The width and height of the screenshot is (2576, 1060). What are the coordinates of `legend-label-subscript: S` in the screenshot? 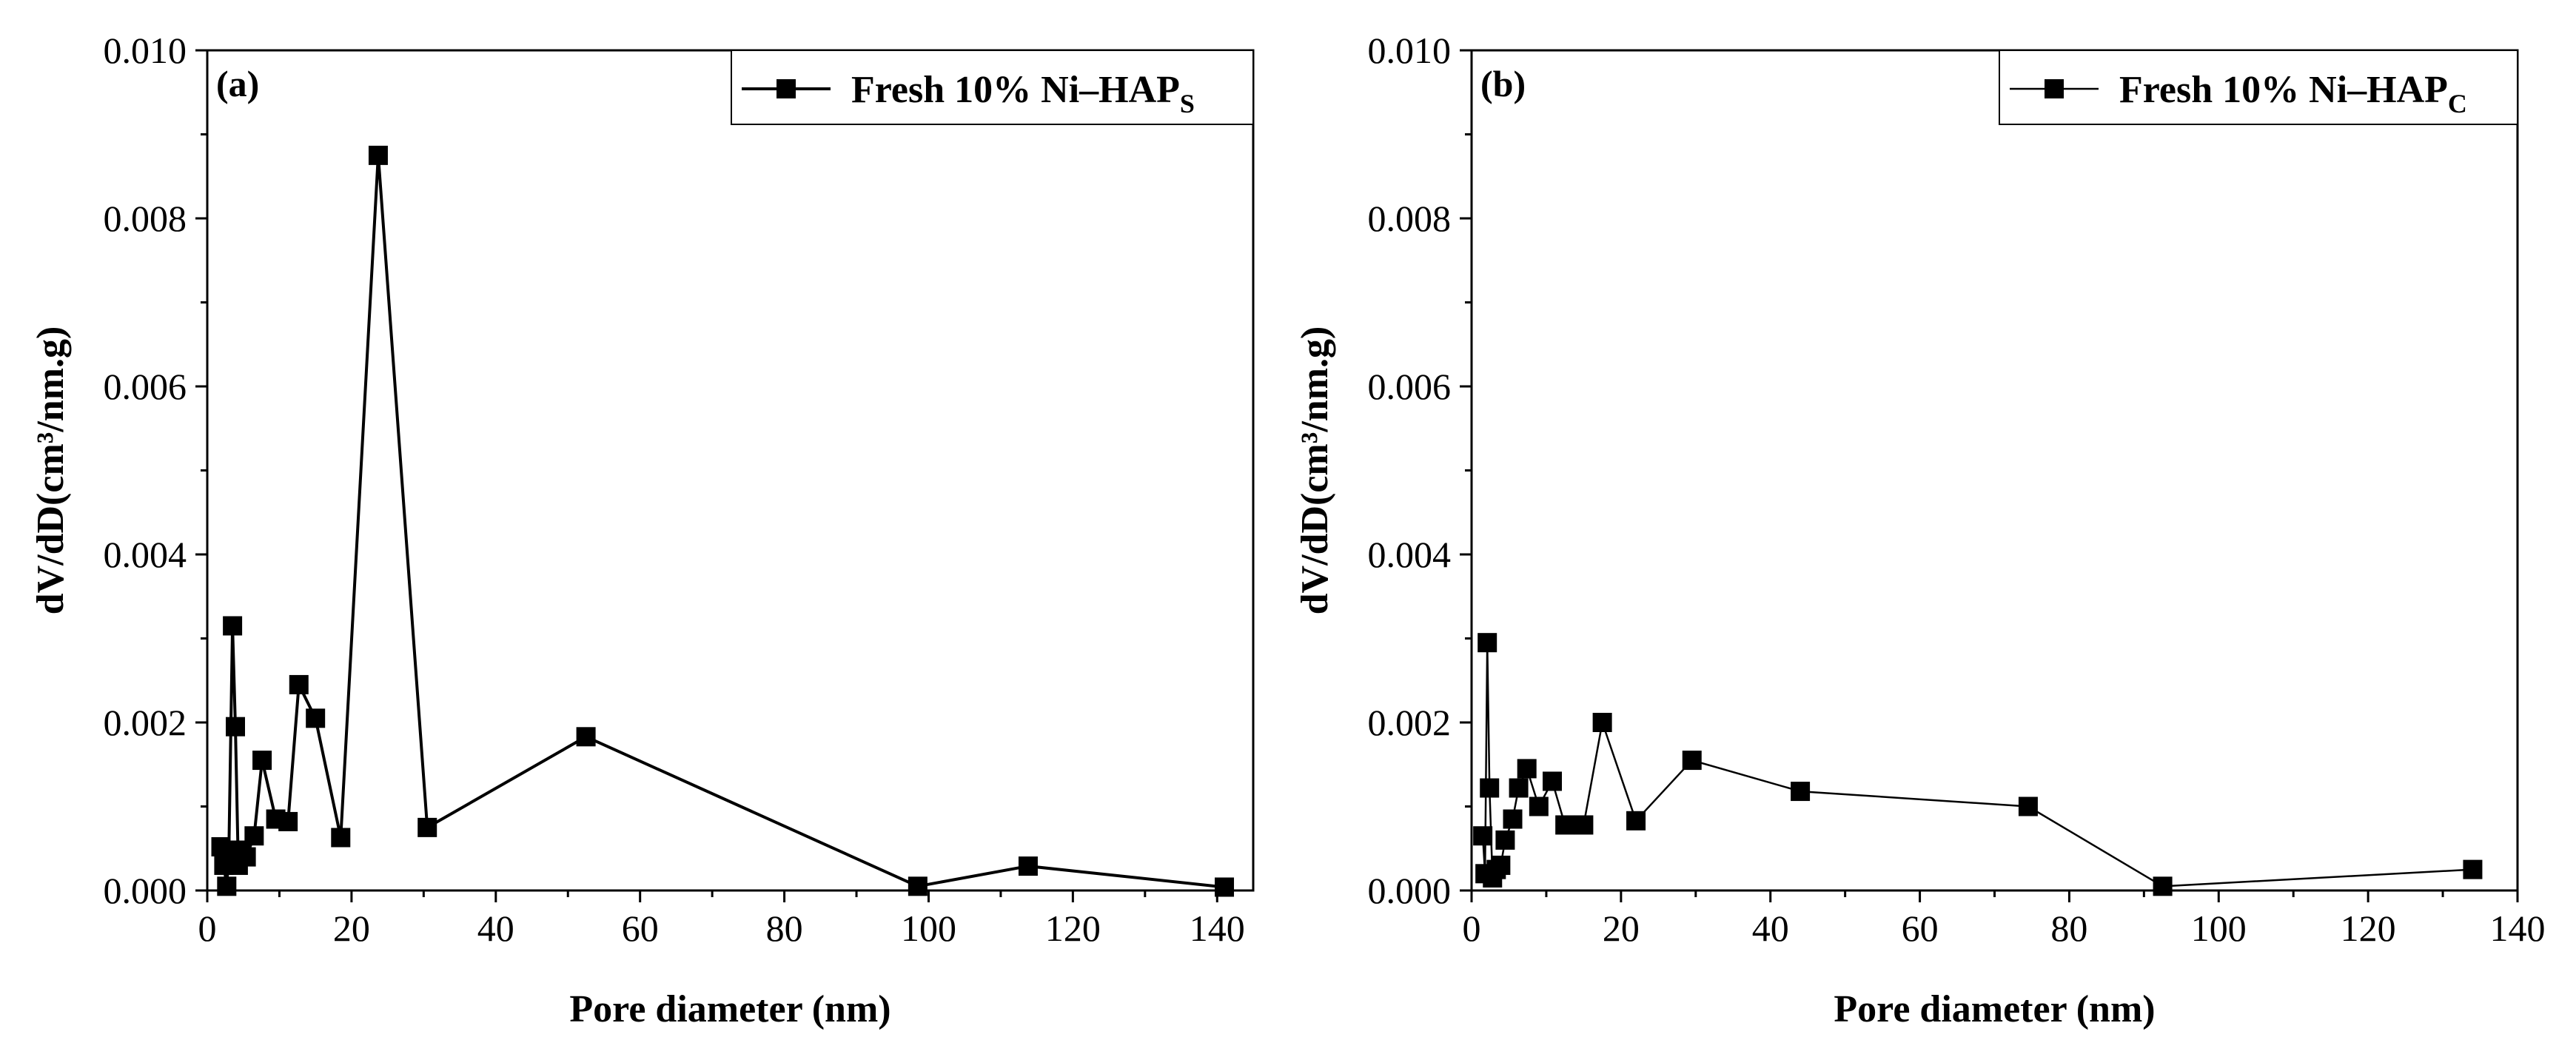 It's located at (1187, 103).